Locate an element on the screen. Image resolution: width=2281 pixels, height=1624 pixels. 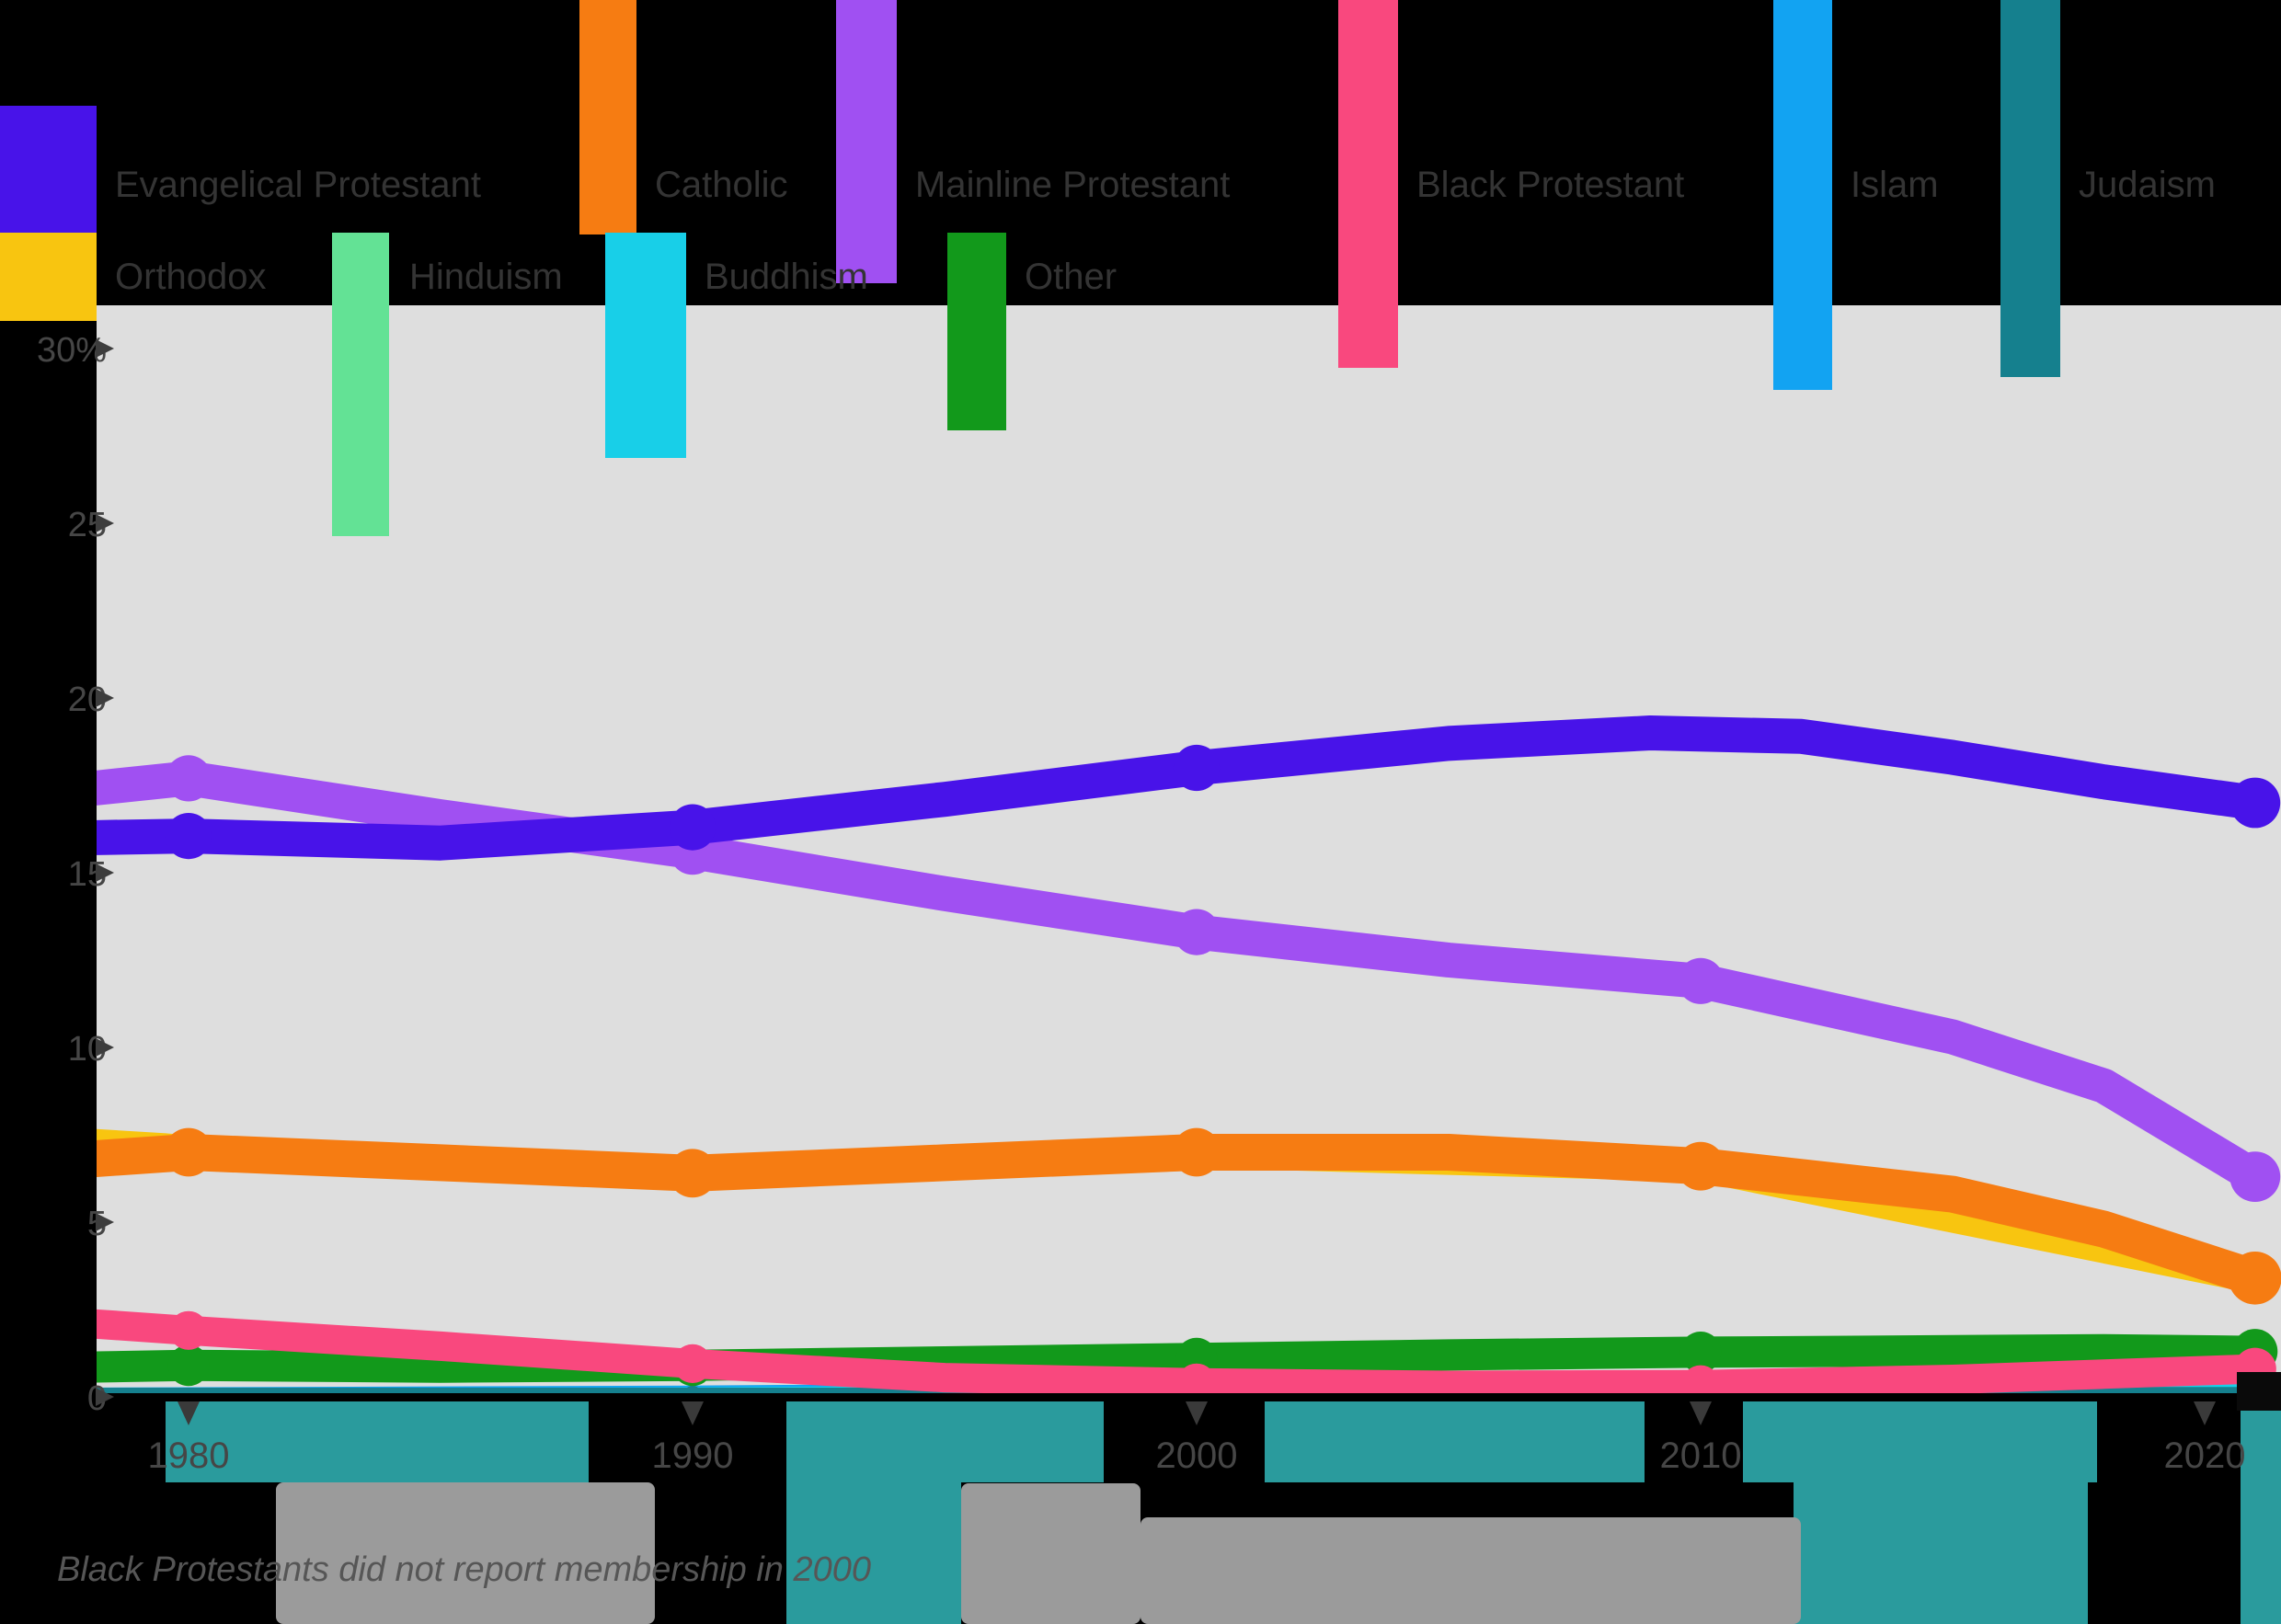
legend-swatch-black-protestant is located at coordinates (1368, 184).